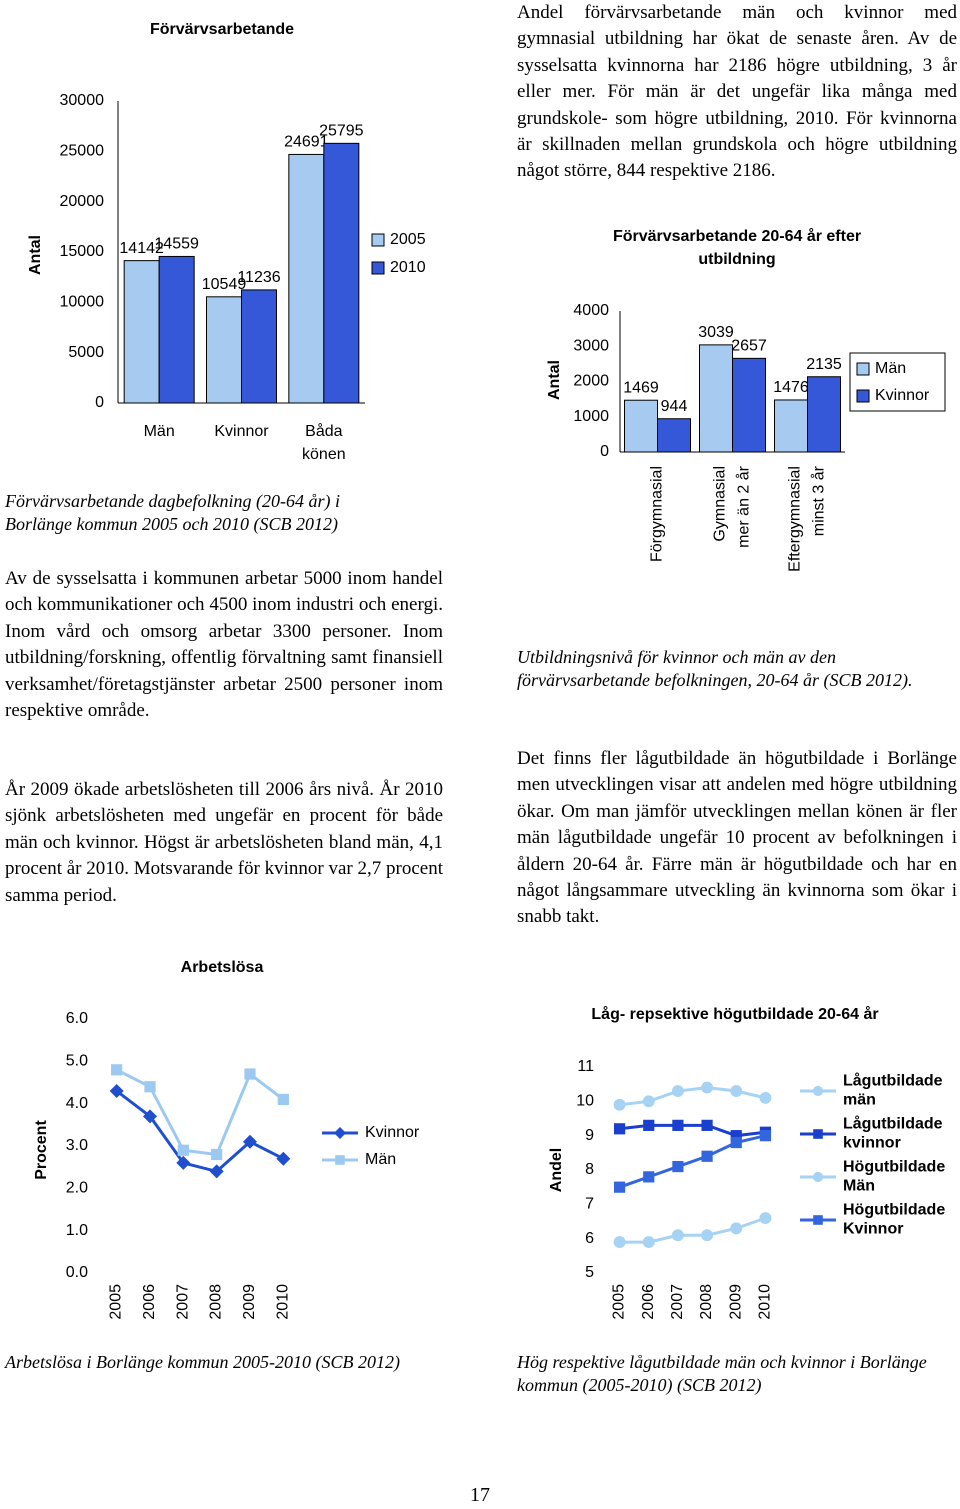 Image resolution: width=960 pixels, height=1509 pixels. I want to click on y-axis-label: Andel, so click(556, 1170).